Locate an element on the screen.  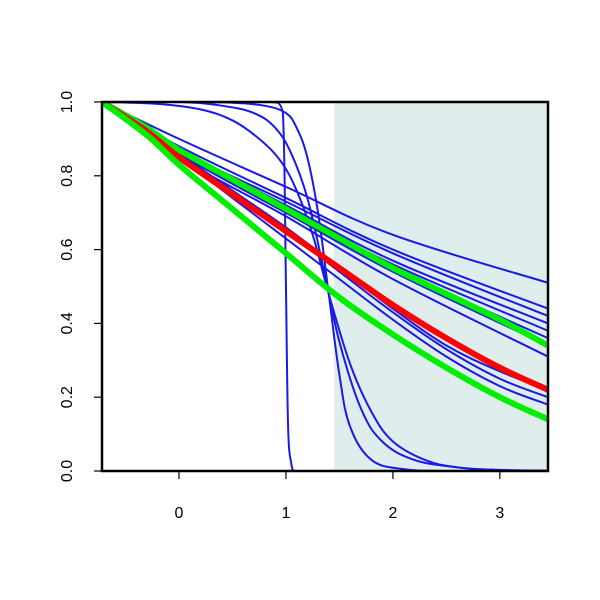
x-tick-label: 3 is located at coordinates (499, 513).